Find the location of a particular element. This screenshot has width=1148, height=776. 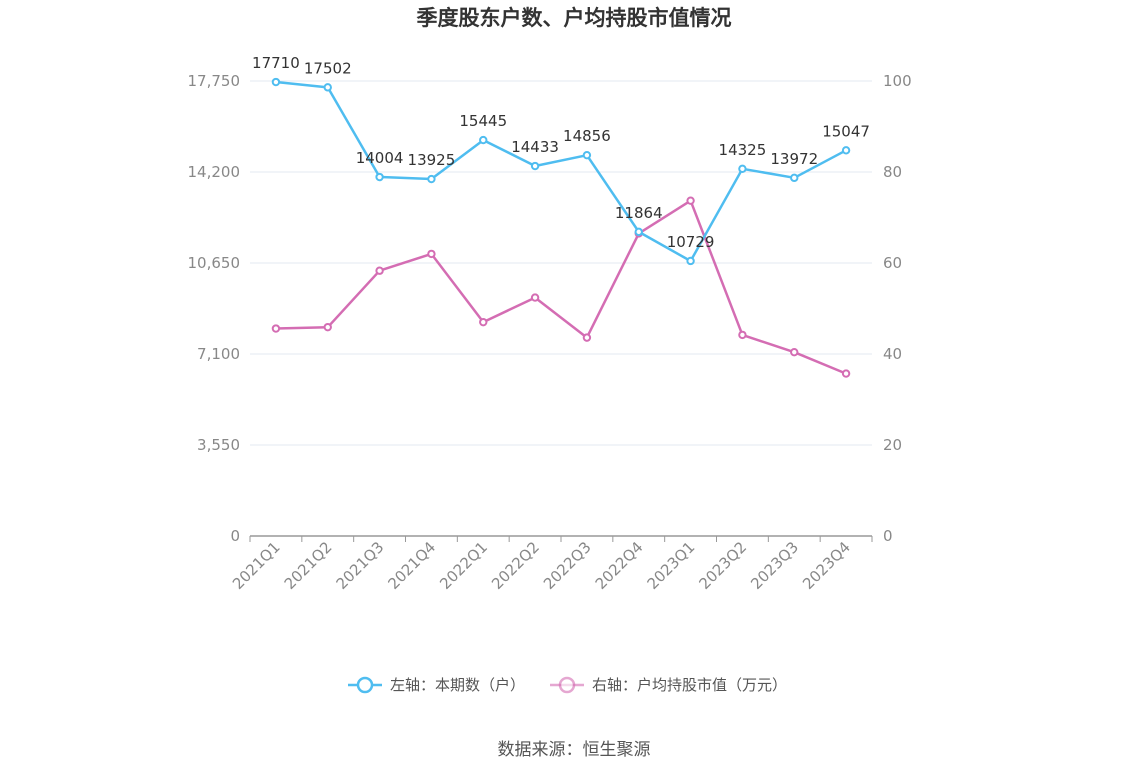

x-tick-label: 2021Q4 is located at coordinates (411, 565).